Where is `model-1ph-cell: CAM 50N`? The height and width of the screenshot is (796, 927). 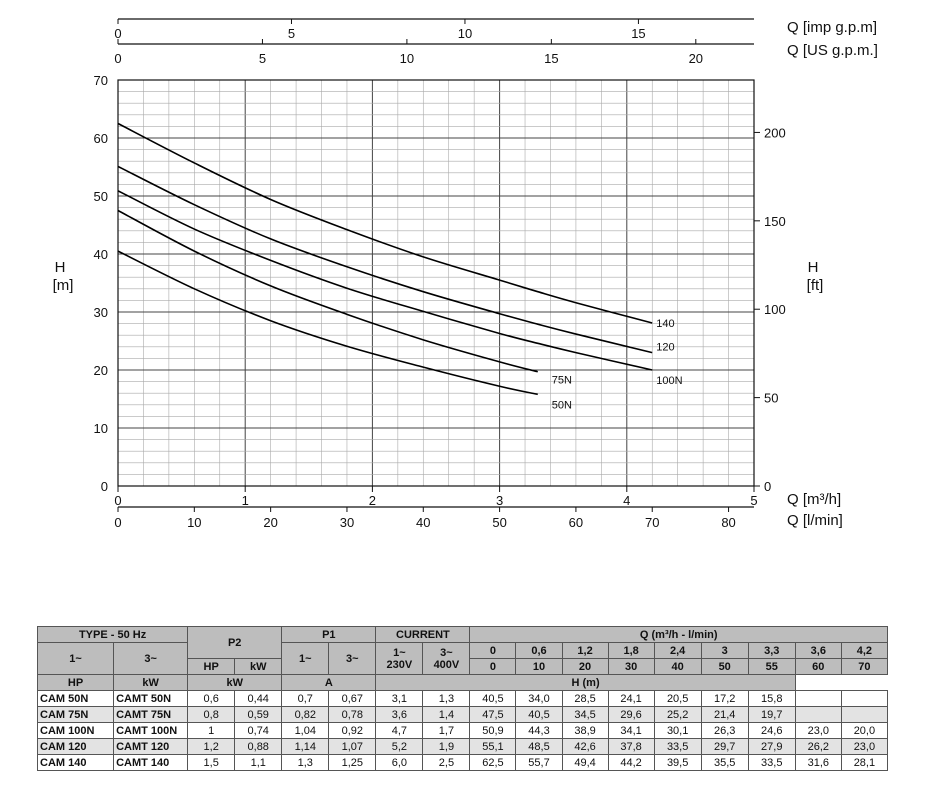
model-1ph-cell: CAM 50N is located at coordinates (75, 698).